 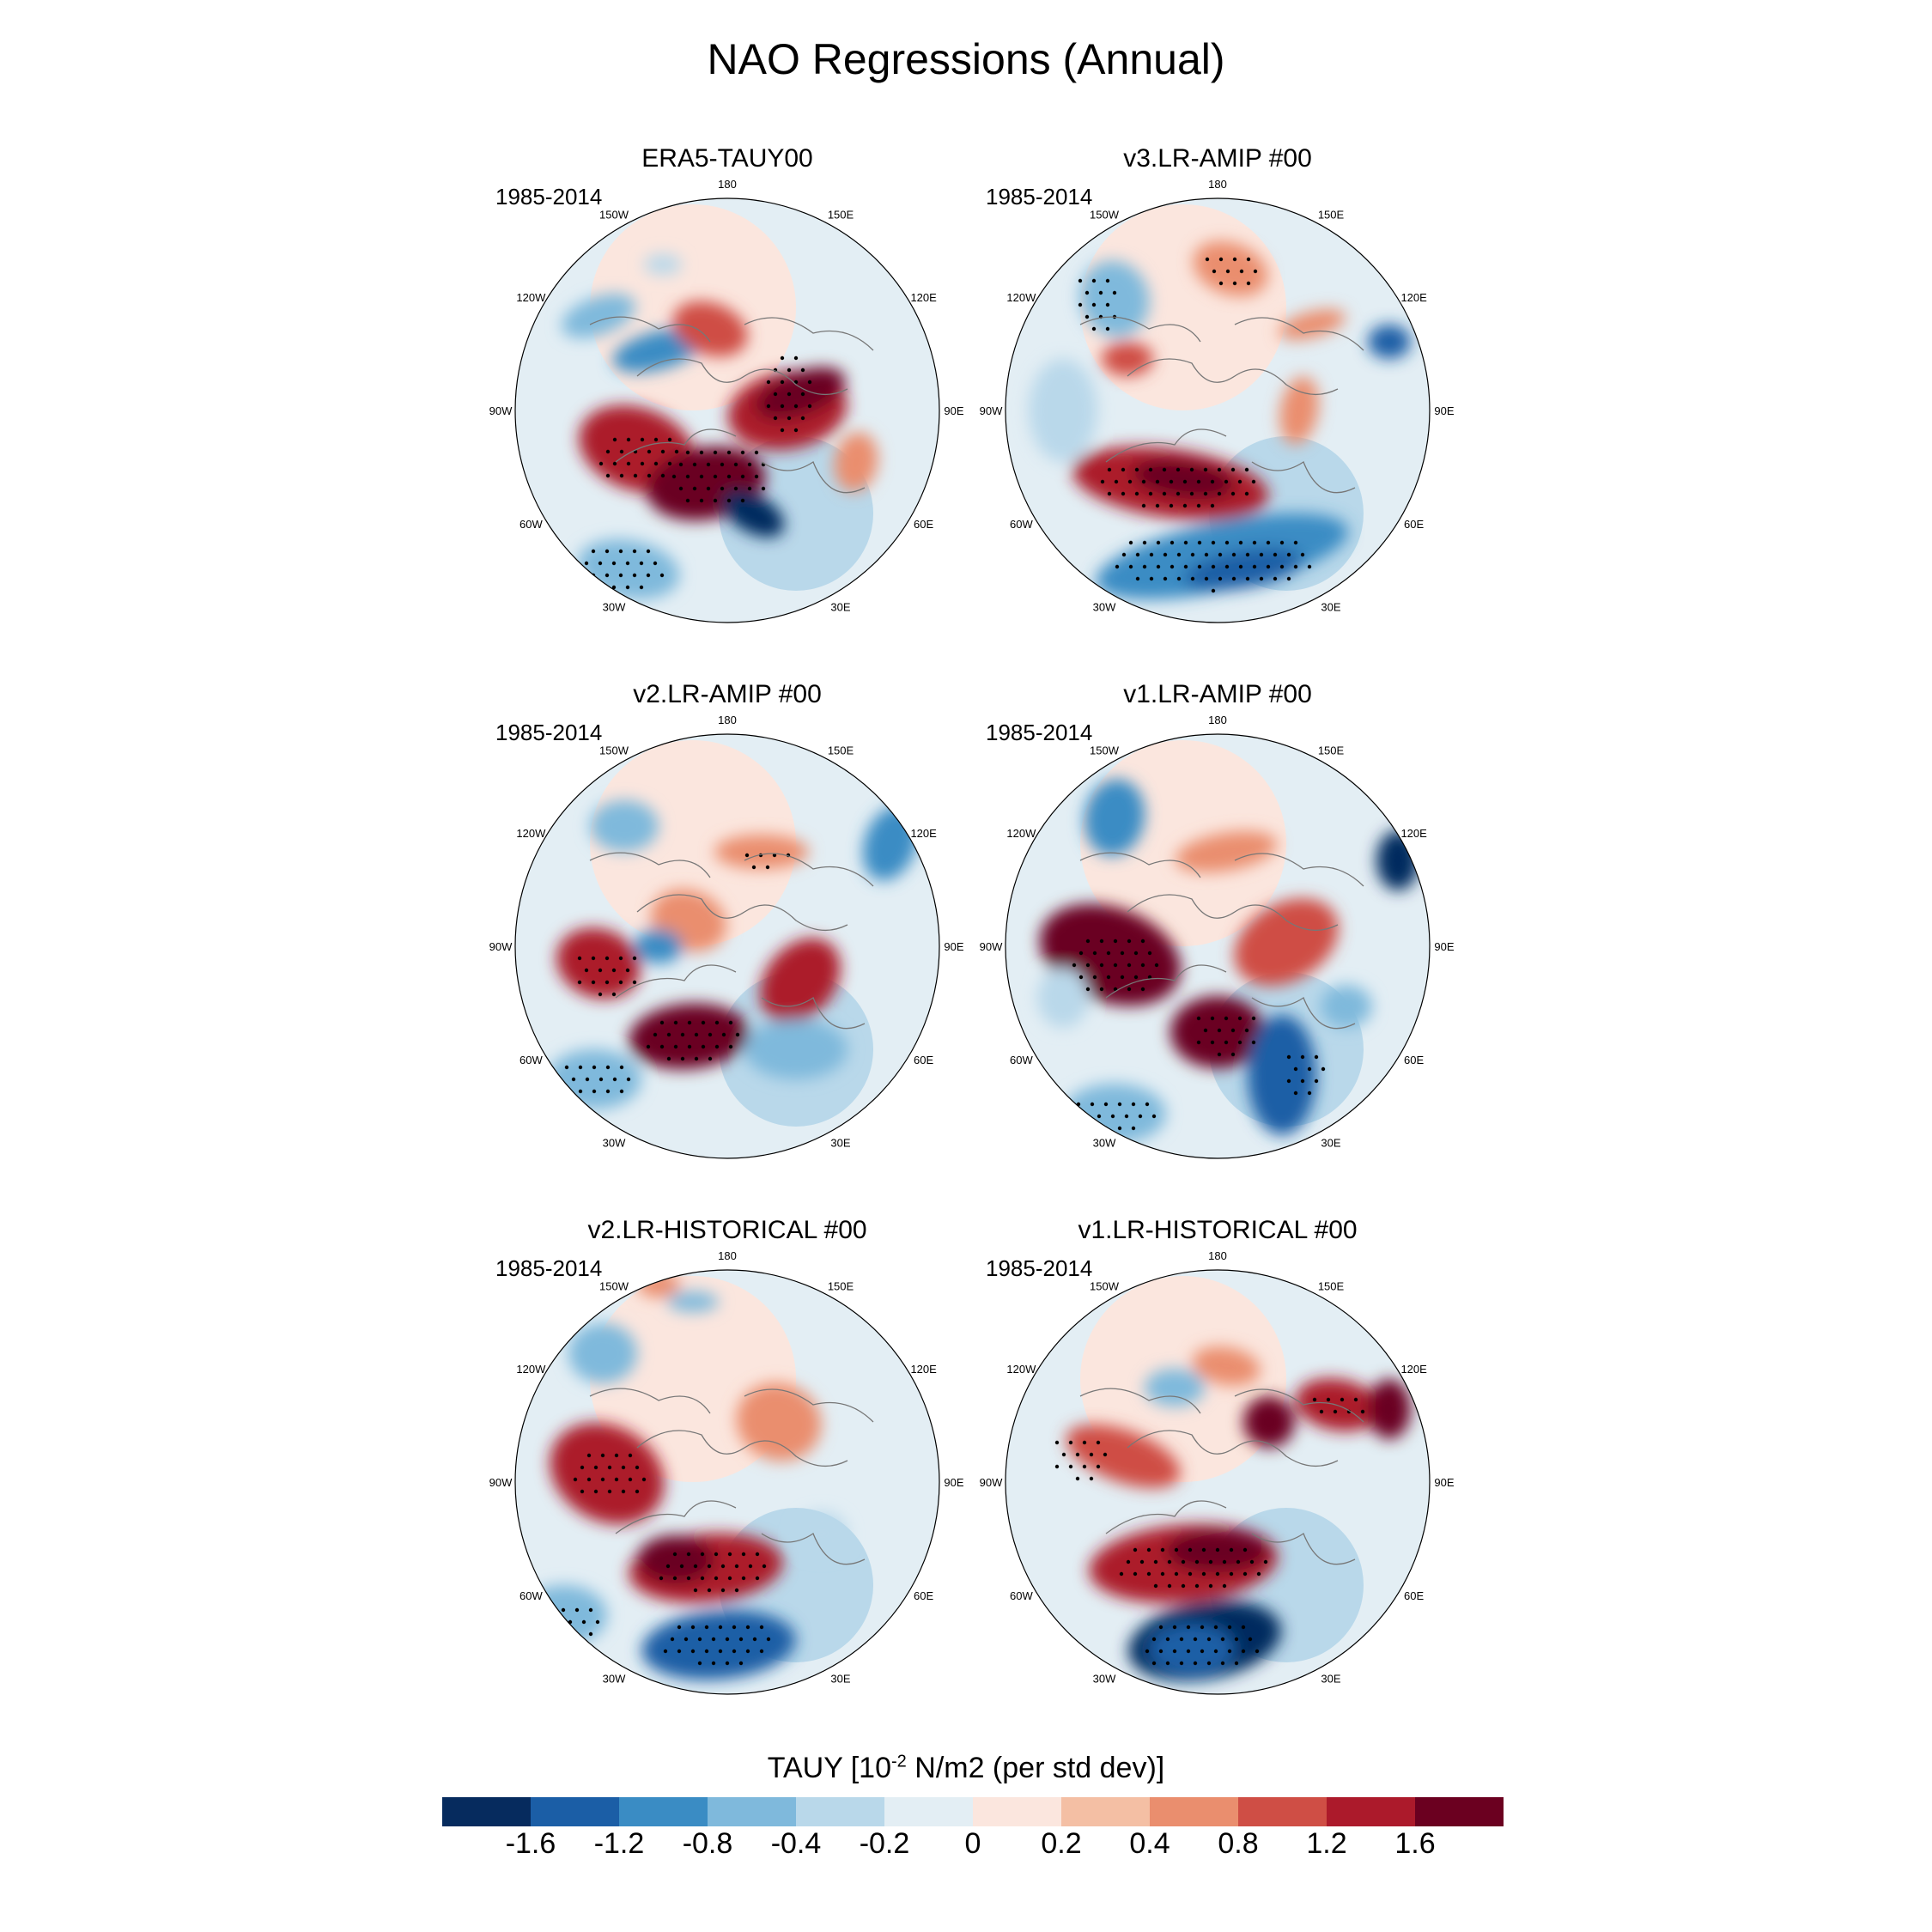 I want to click on colorbar-tick: 0.8, so click(x=1239, y=1843).